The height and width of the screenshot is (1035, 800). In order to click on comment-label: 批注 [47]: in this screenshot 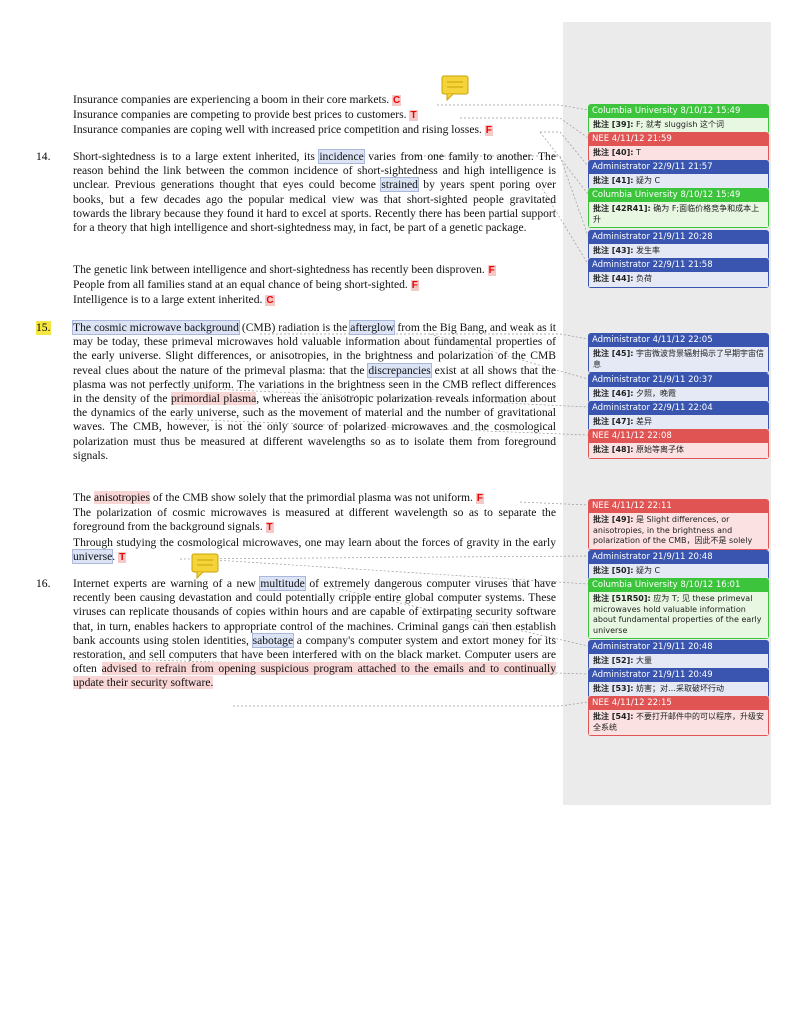, I will do `click(613, 421)`.